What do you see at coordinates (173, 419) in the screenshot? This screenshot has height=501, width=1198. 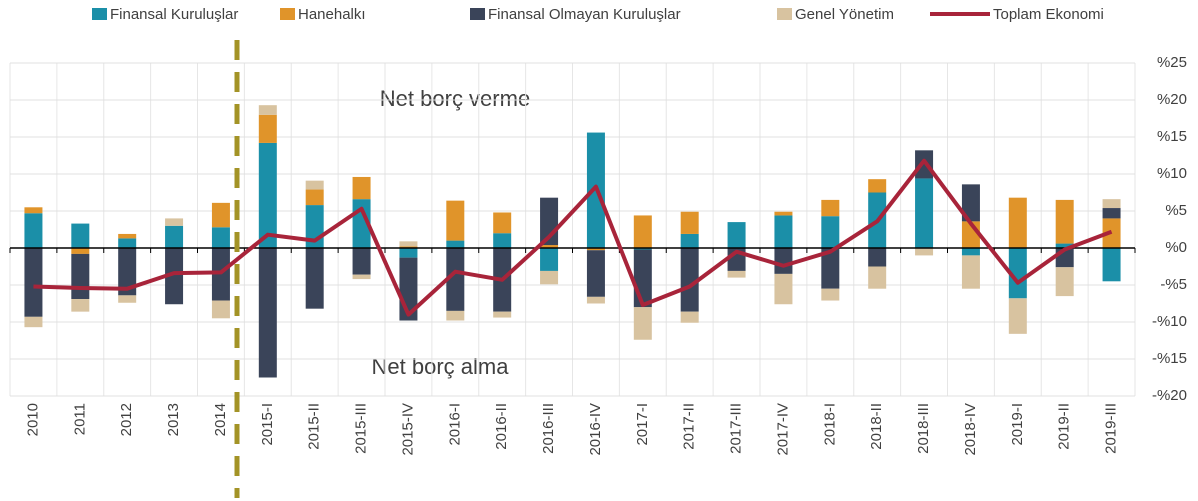 I see `x-tick-label: 2013` at bounding box center [173, 419].